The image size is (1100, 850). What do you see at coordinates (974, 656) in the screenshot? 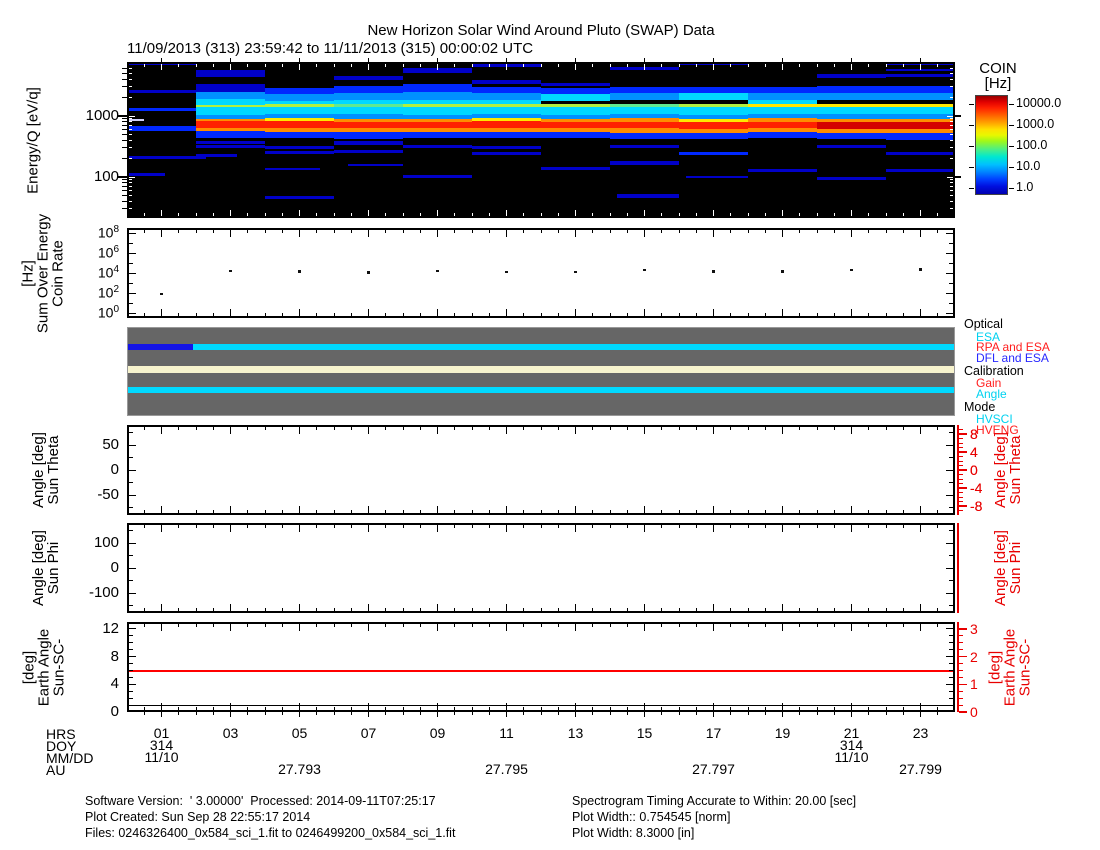
I see `angle-right-ytick-label: 2` at bounding box center [974, 656].